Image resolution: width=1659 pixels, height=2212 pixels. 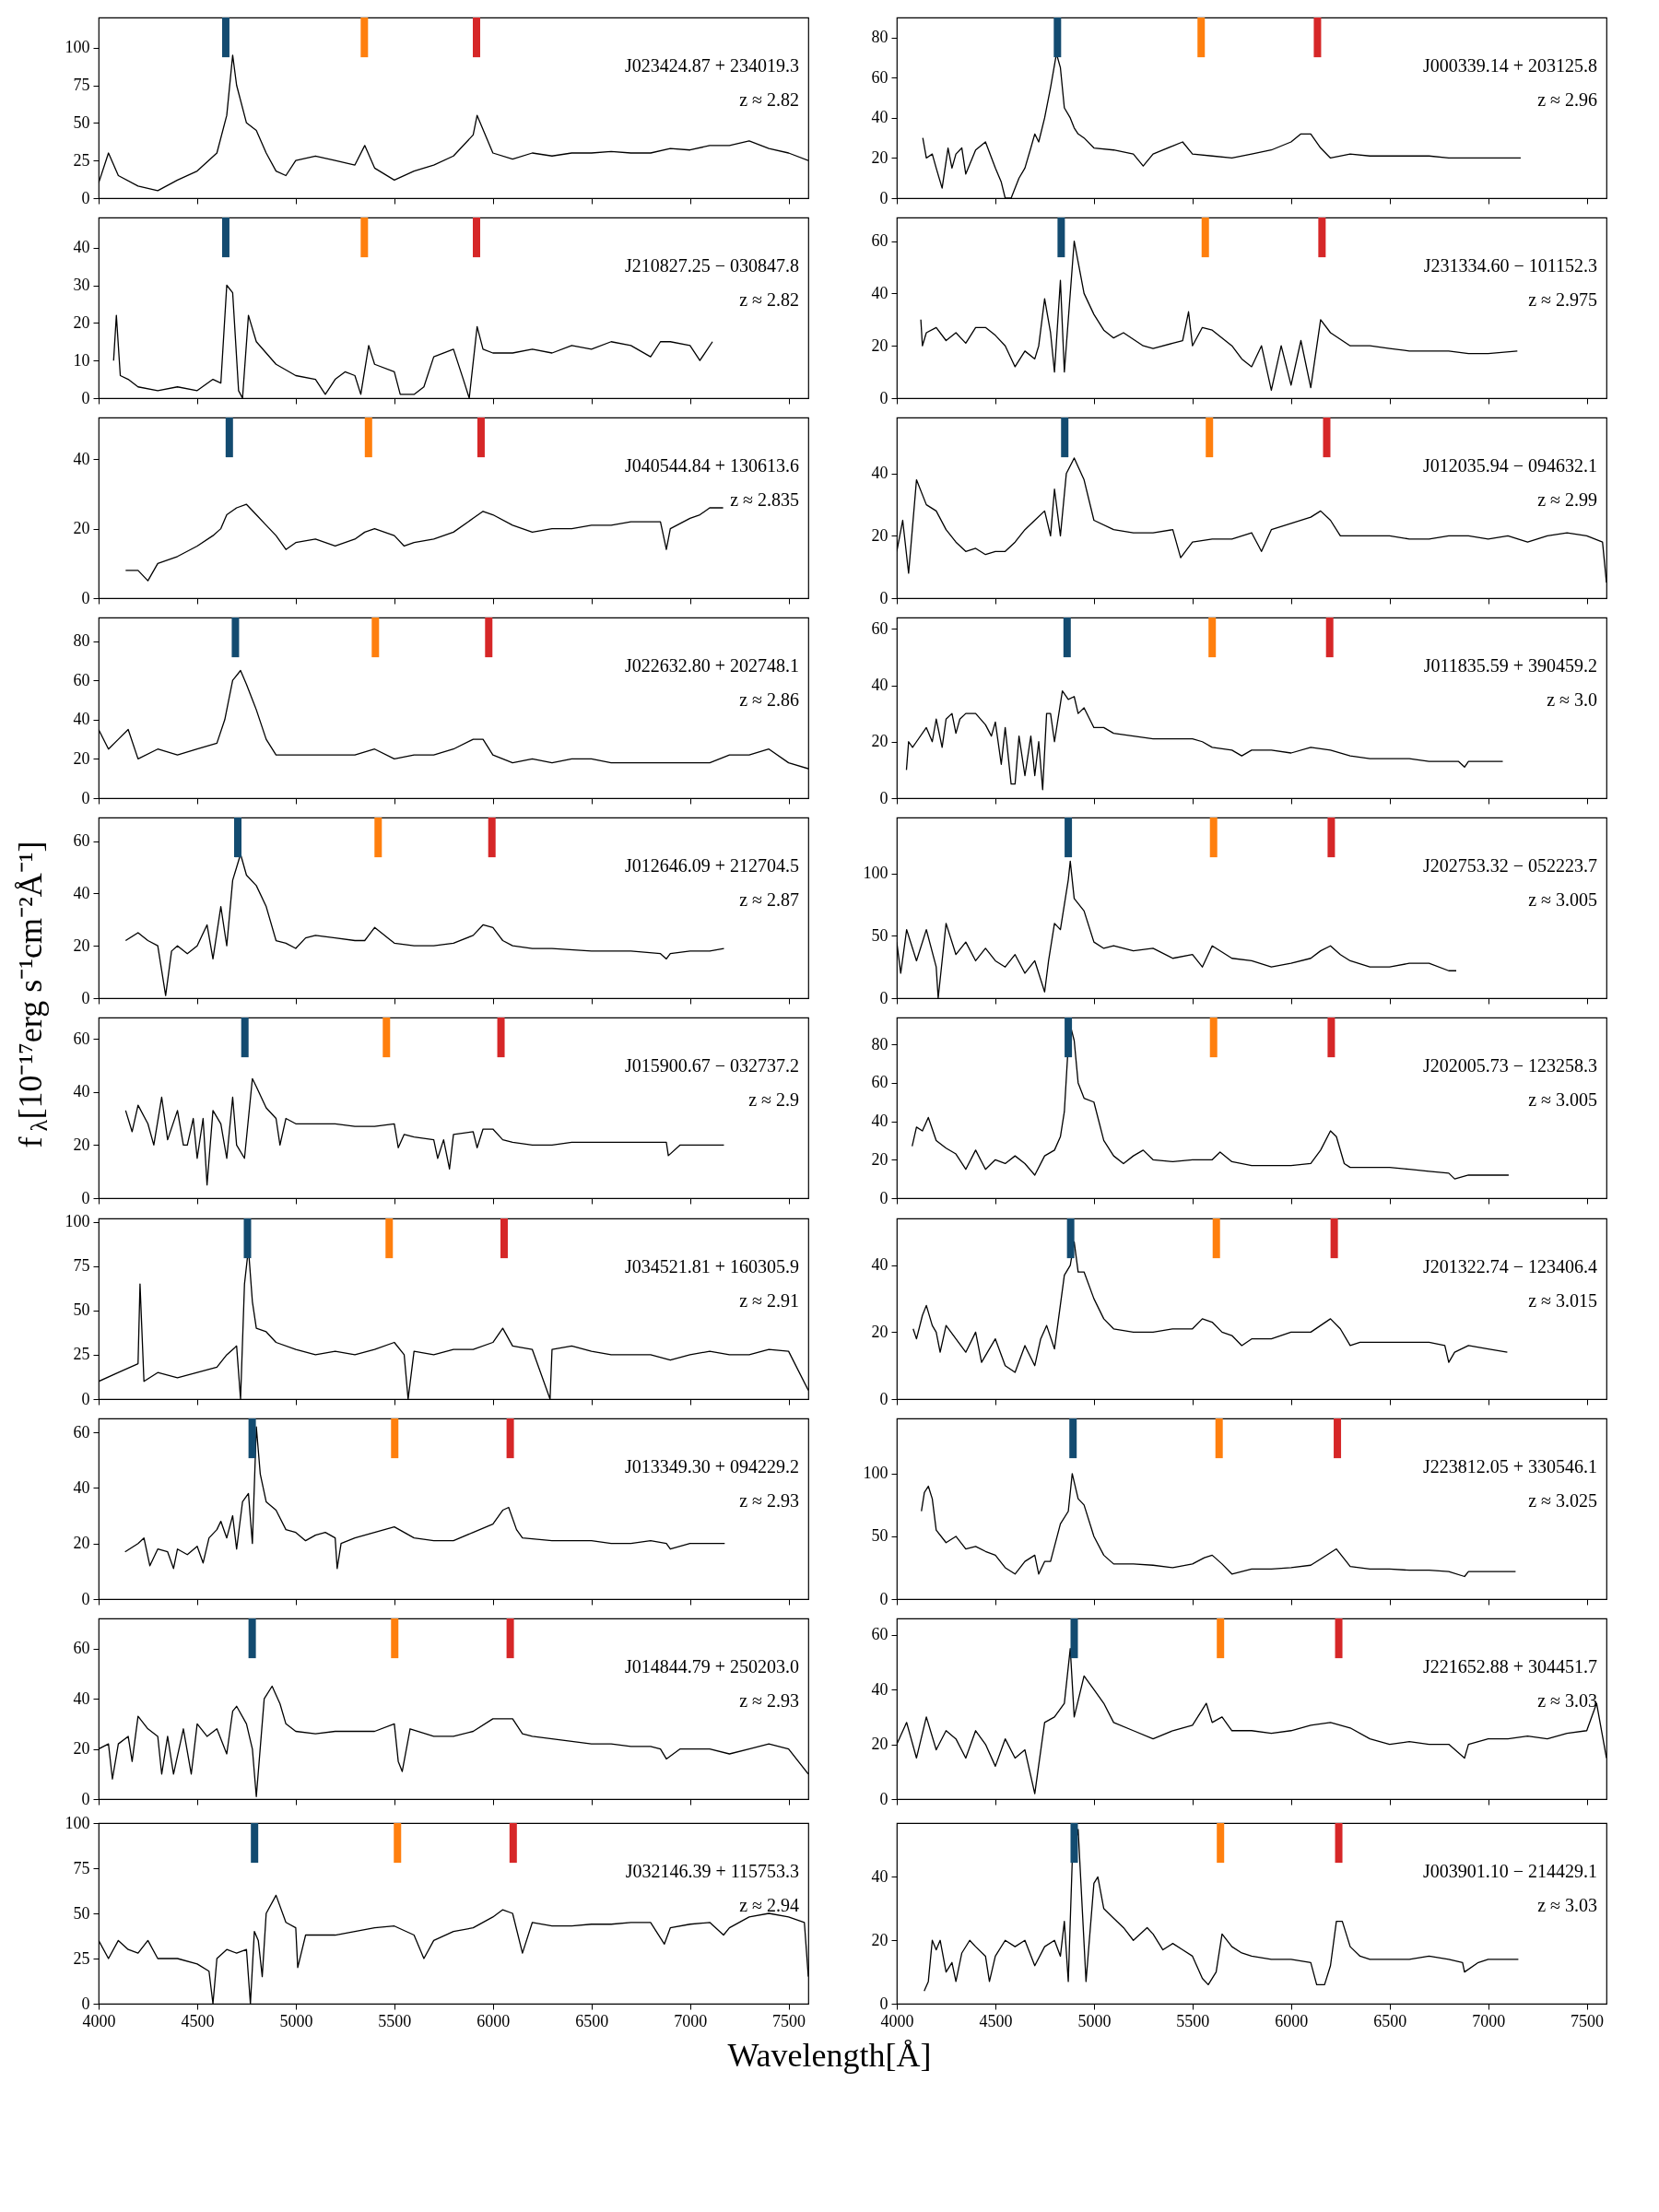 I want to click on annotation: z ≈ 2.93, so click(x=769, y=1501).